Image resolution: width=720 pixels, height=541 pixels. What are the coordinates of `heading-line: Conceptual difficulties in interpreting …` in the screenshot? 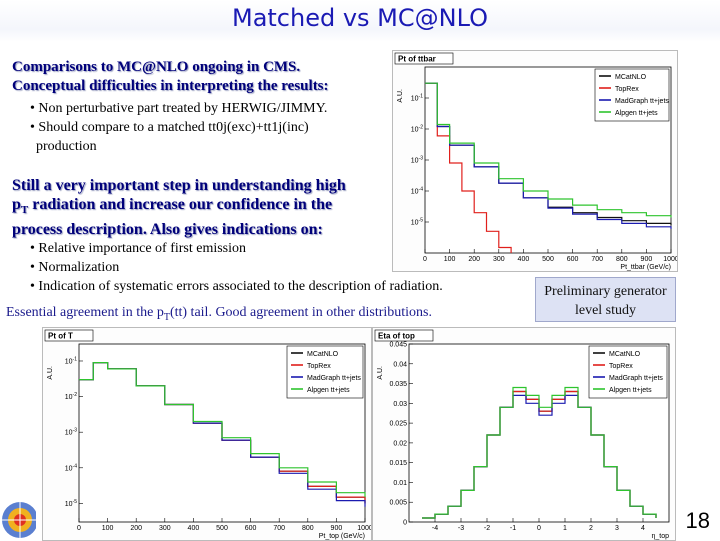 It's located at (170, 86).